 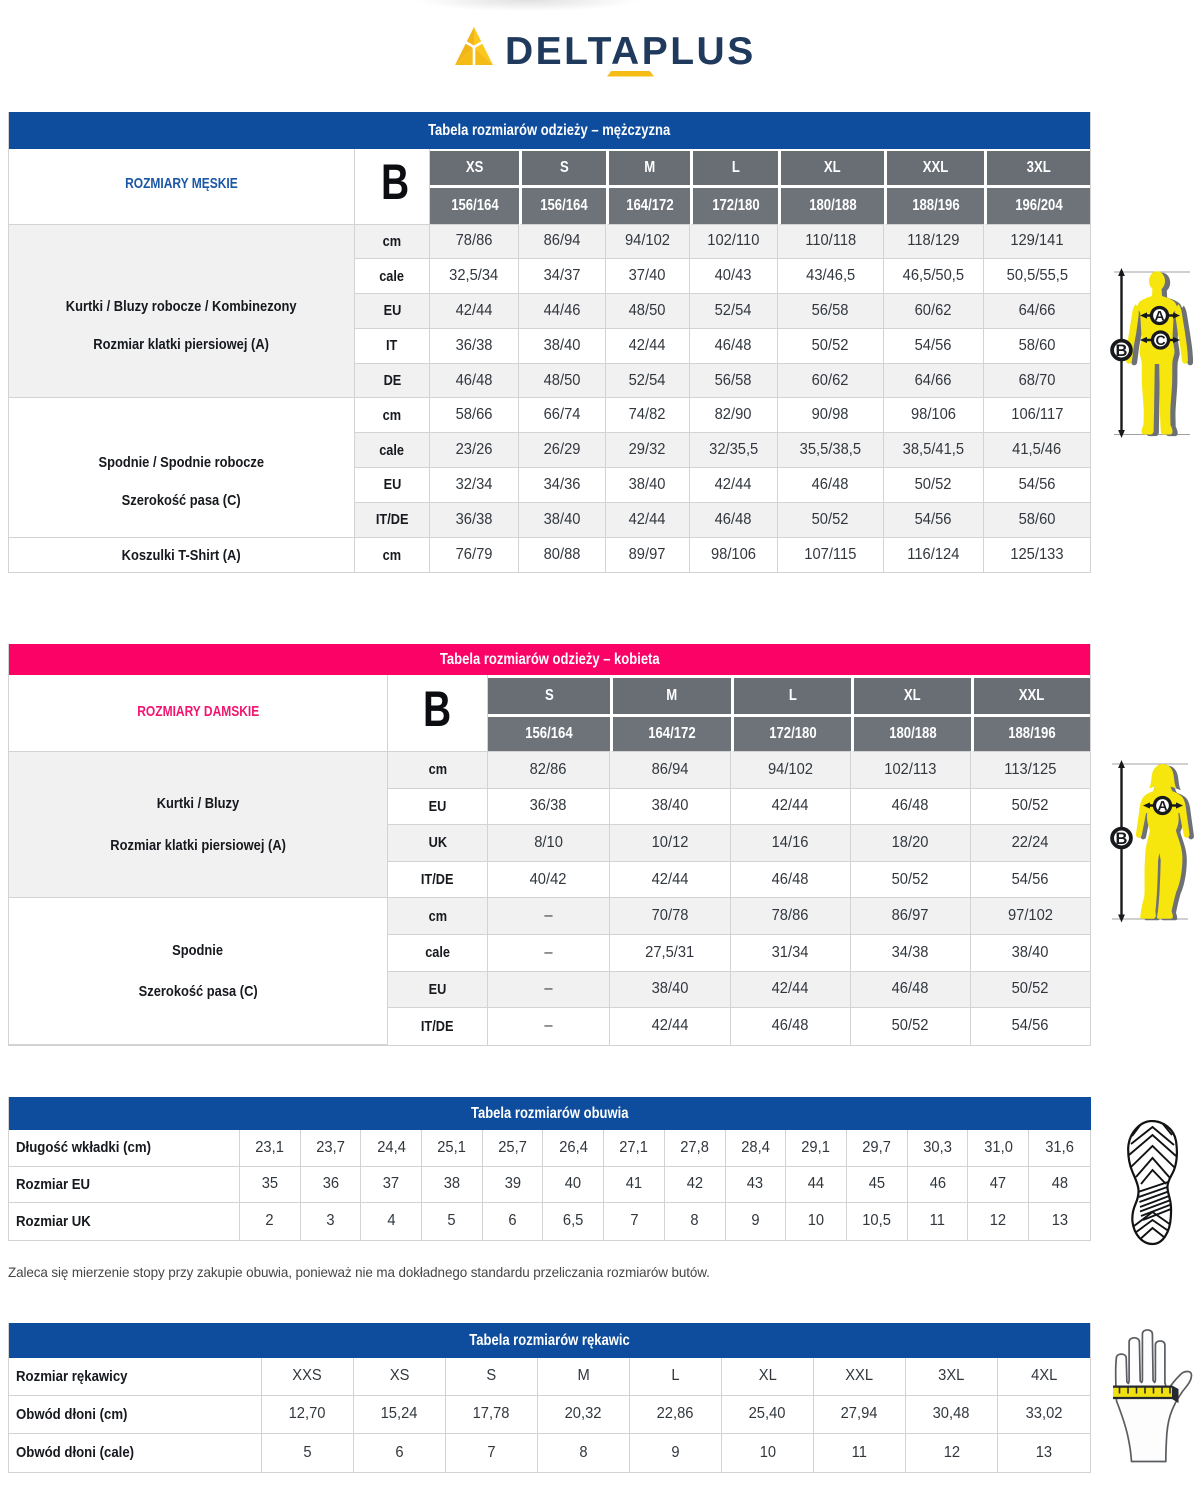 I want to click on svg-text: C, so click(x=1160, y=340).